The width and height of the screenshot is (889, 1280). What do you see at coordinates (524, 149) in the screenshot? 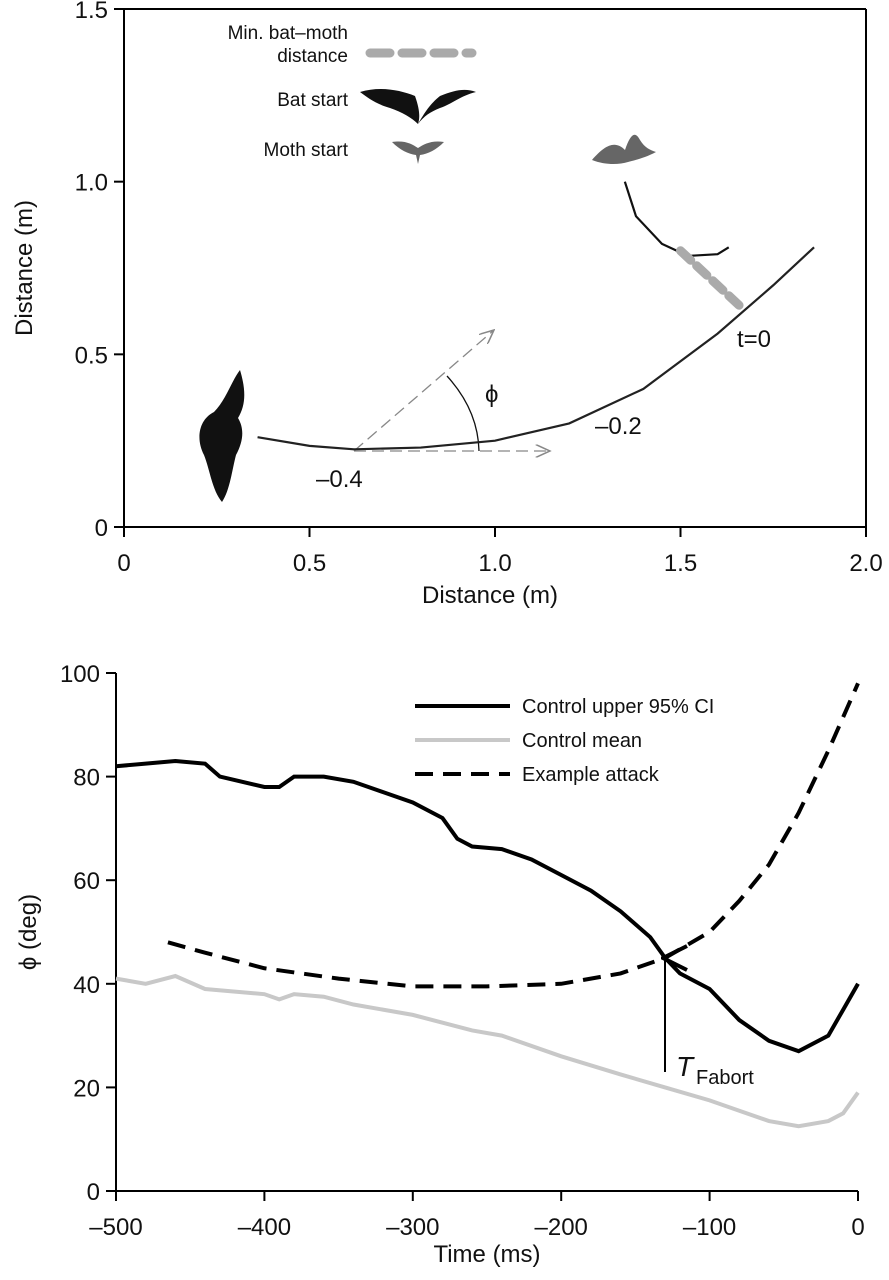
I see `moth-icon` at bounding box center [524, 149].